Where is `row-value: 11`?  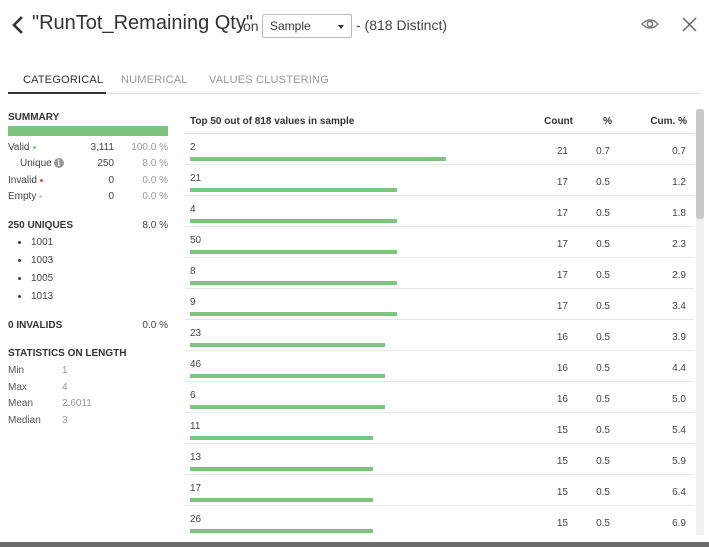
row-value: 11 is located at coordinates (195, 426).